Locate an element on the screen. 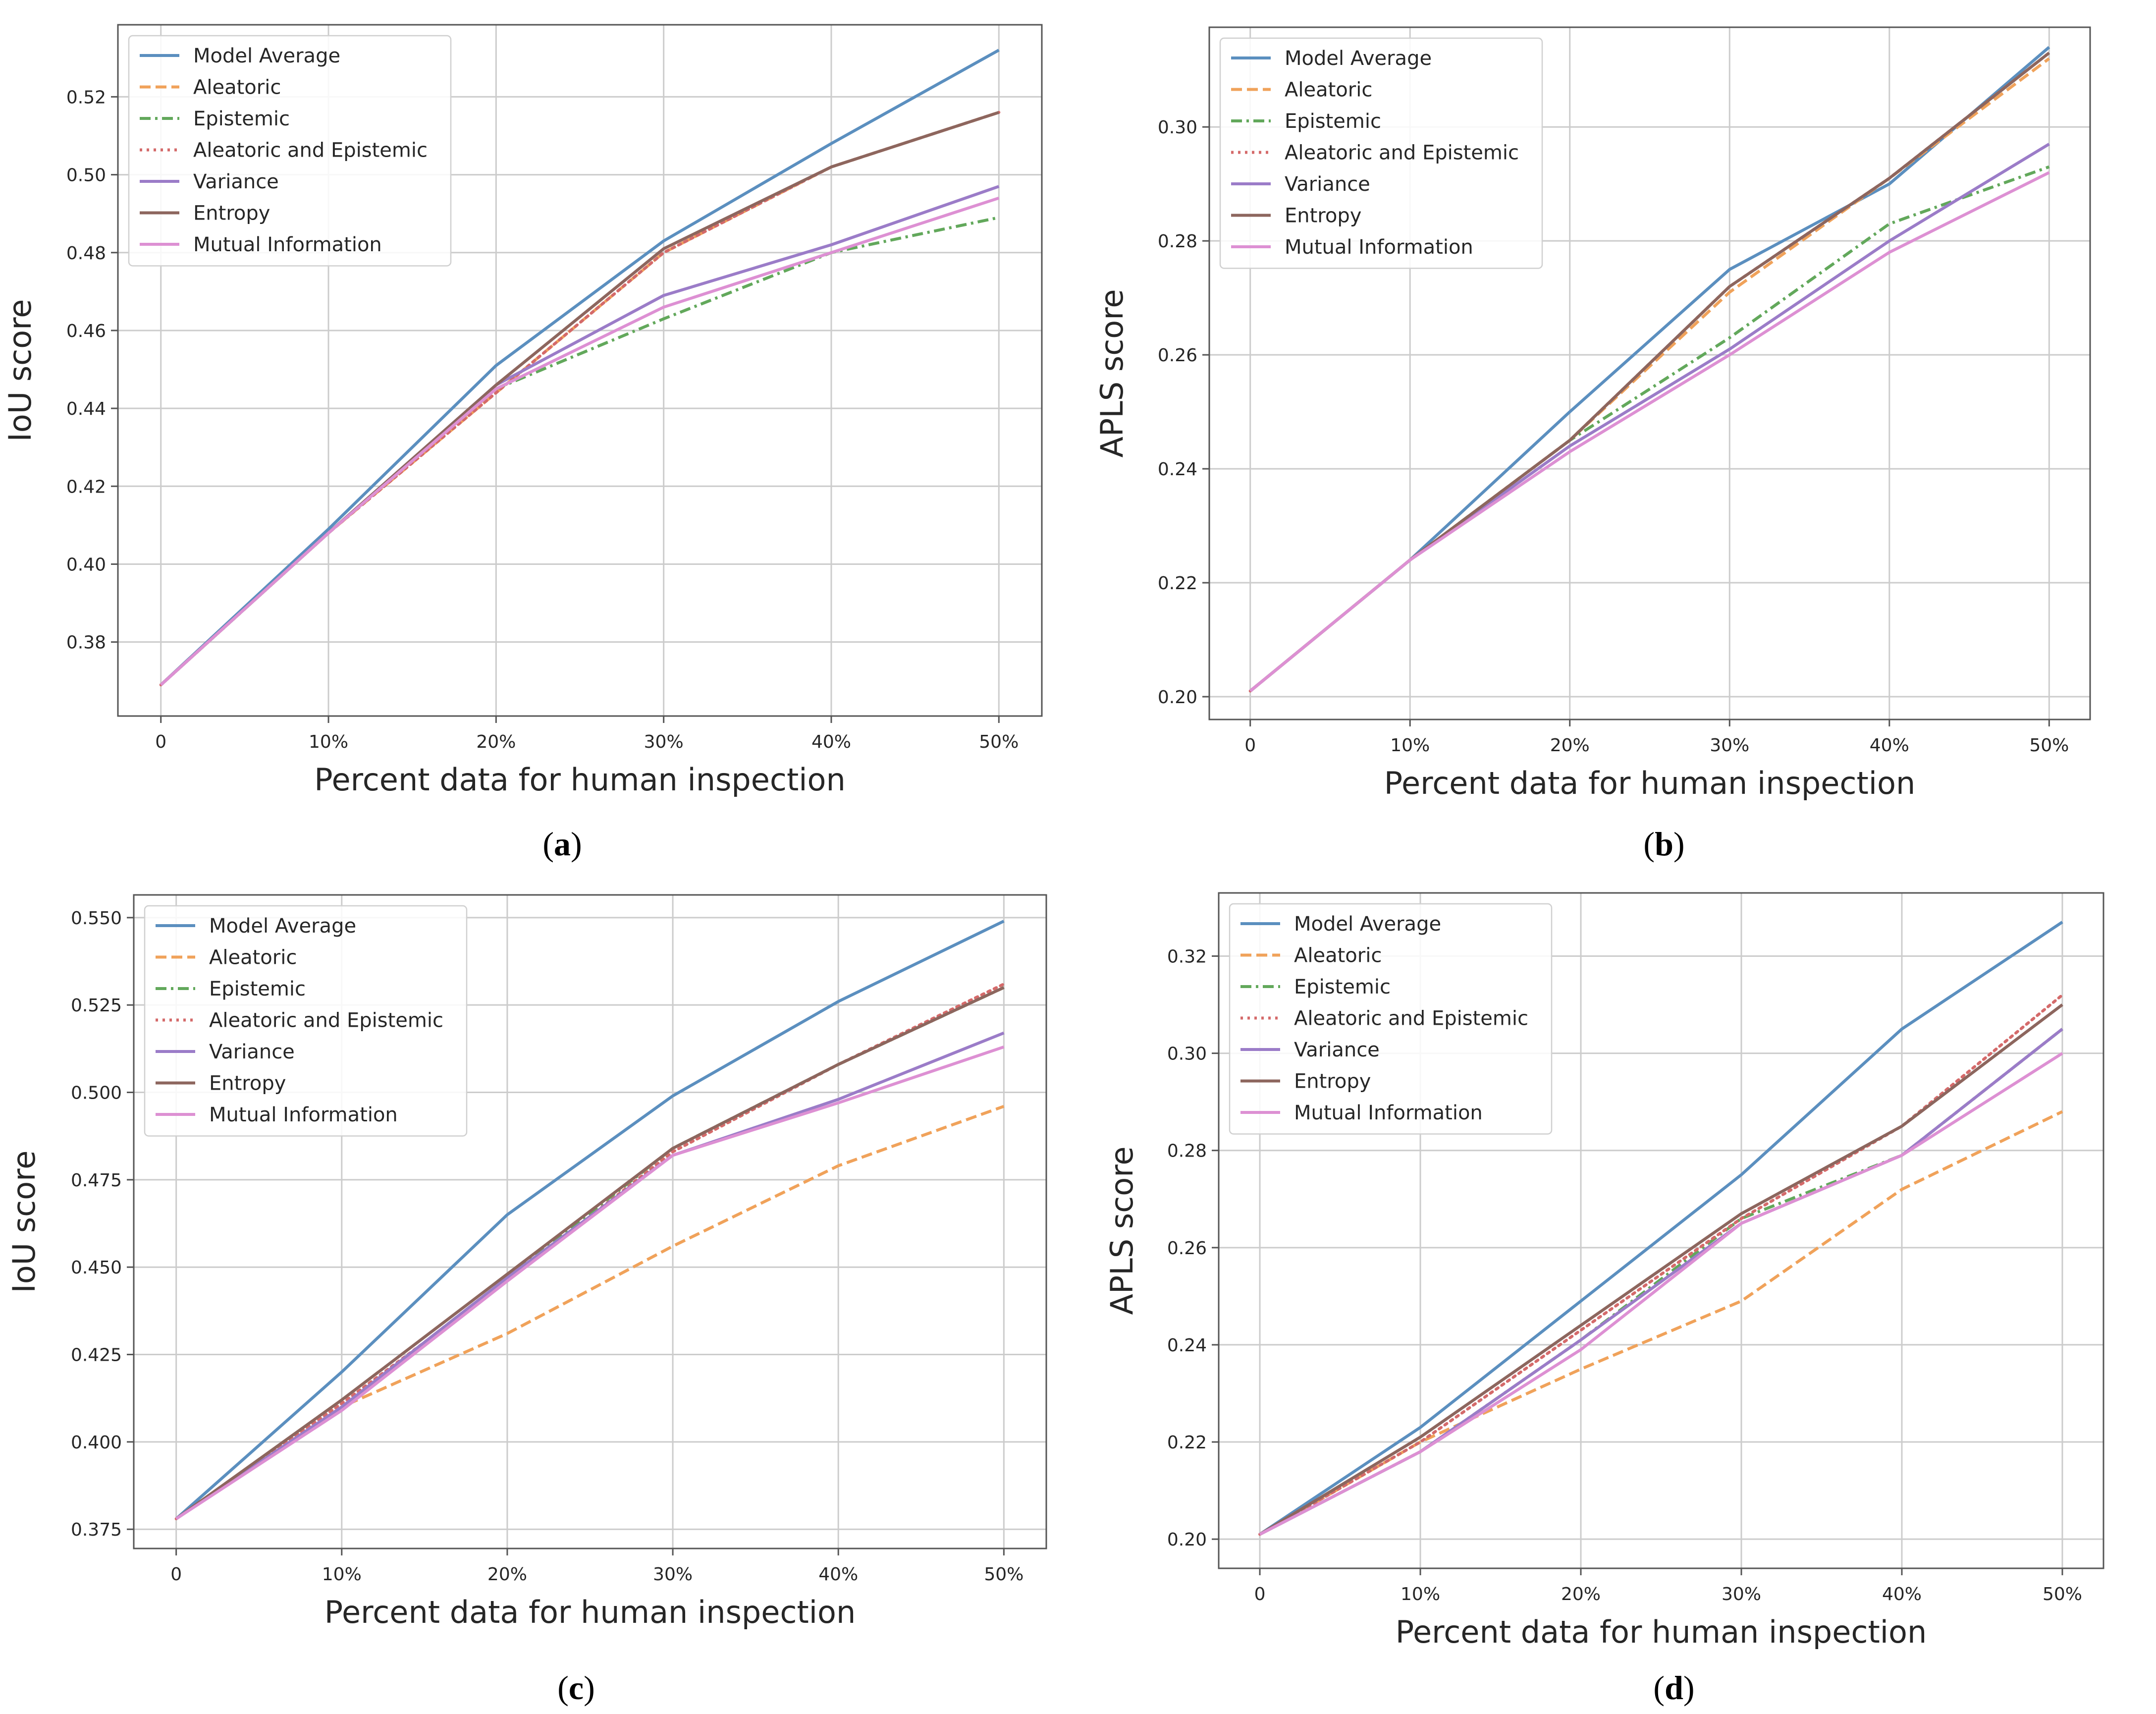 The image size is (2156, 1714). y-tick-label: 0.20 is located at coordinates (1177, 698).